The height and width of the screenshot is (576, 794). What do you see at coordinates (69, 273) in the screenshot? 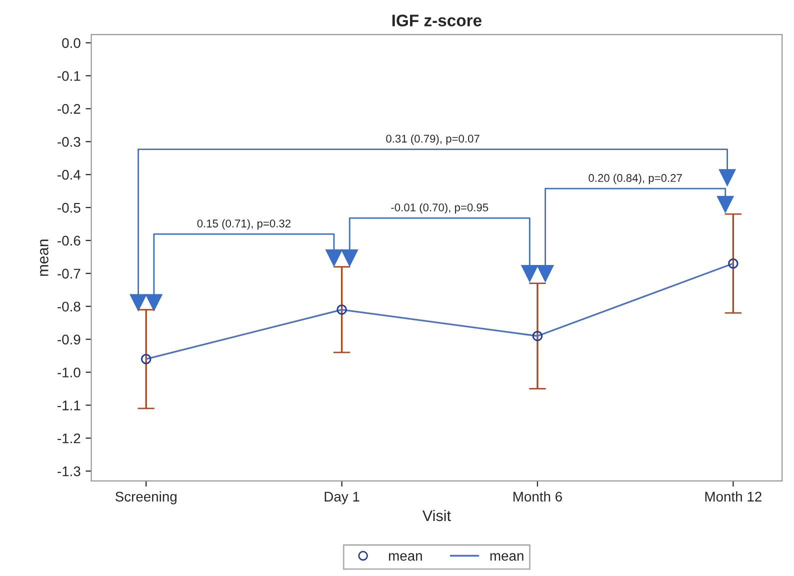
I see `y-tick-label: -0.7` at bounding box center [69, 273].